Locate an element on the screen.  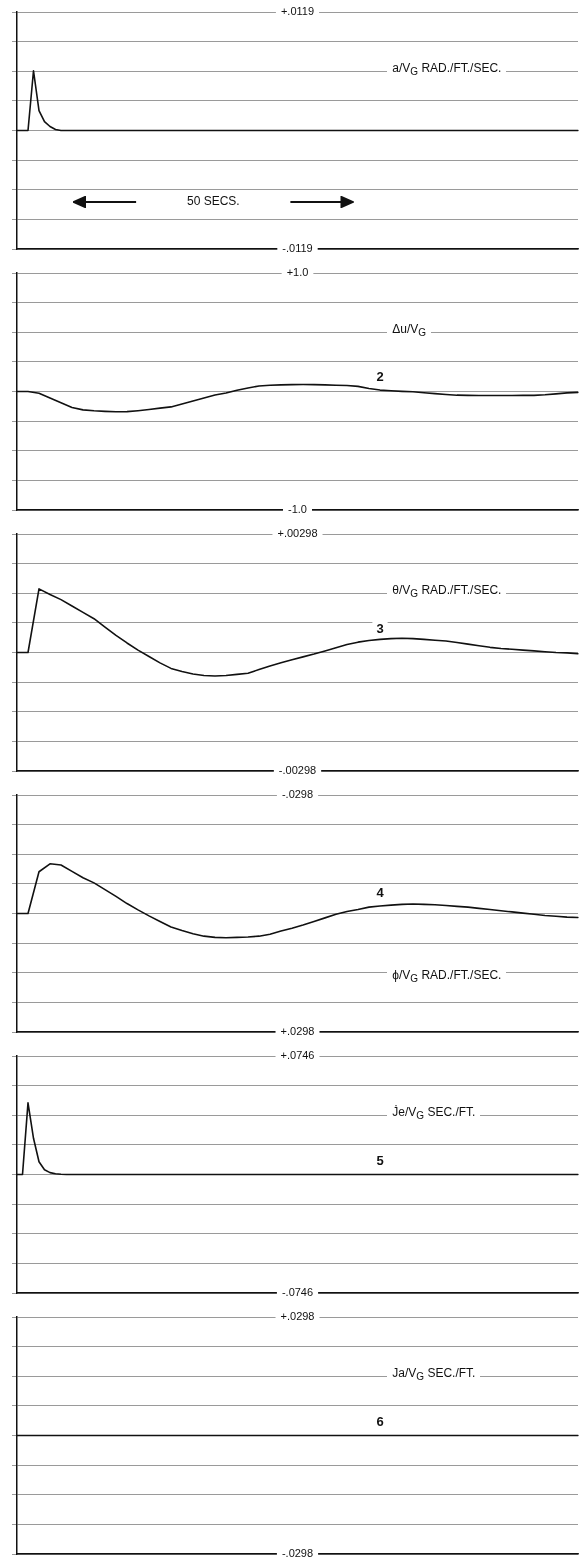
y-axis-title: ϕ/V$_{G}$ RAD./FT./SEC. is located at coordinates (447, 976).